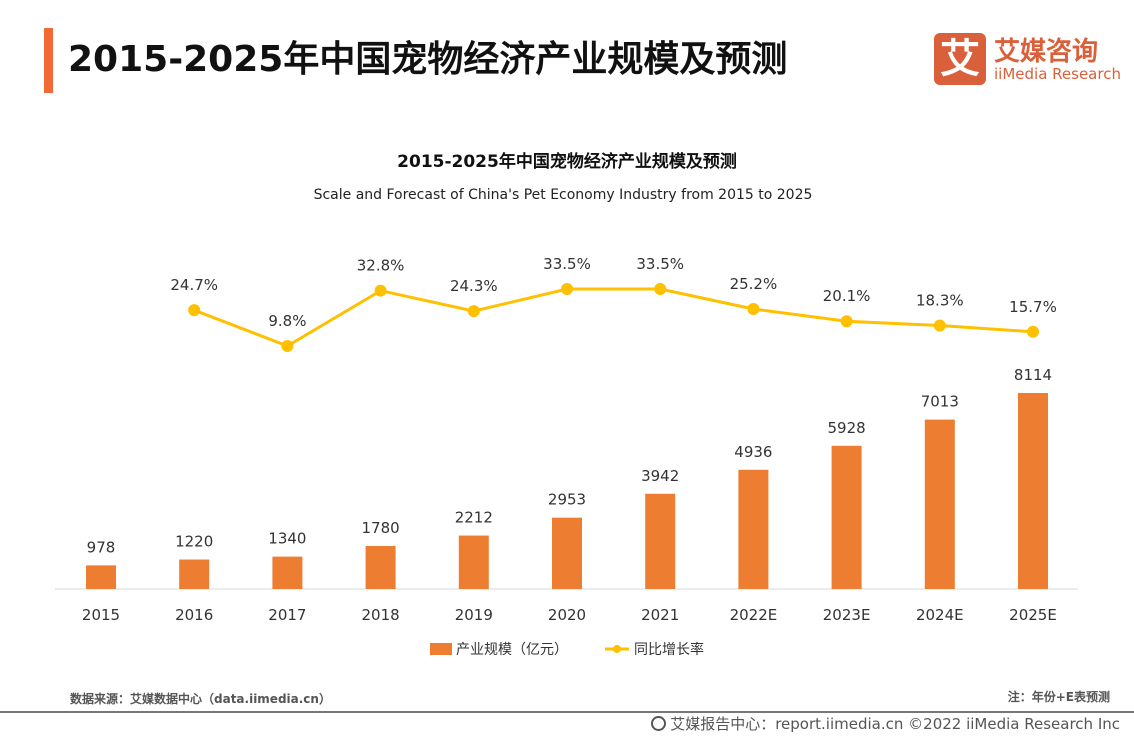 This screenshot has height=737, width=1134. I want to click on chart-title: 2015-2025年中国宠物经济产业规模及预测, so click(567, 161).